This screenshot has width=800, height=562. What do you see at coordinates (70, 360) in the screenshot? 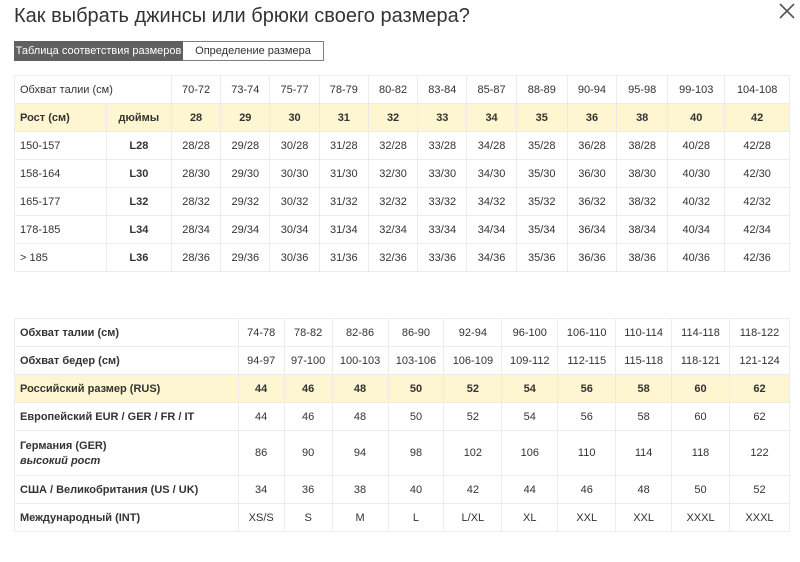
I see `row-label-text: Обхват бедер (см)` at bounding box center [70, 360].